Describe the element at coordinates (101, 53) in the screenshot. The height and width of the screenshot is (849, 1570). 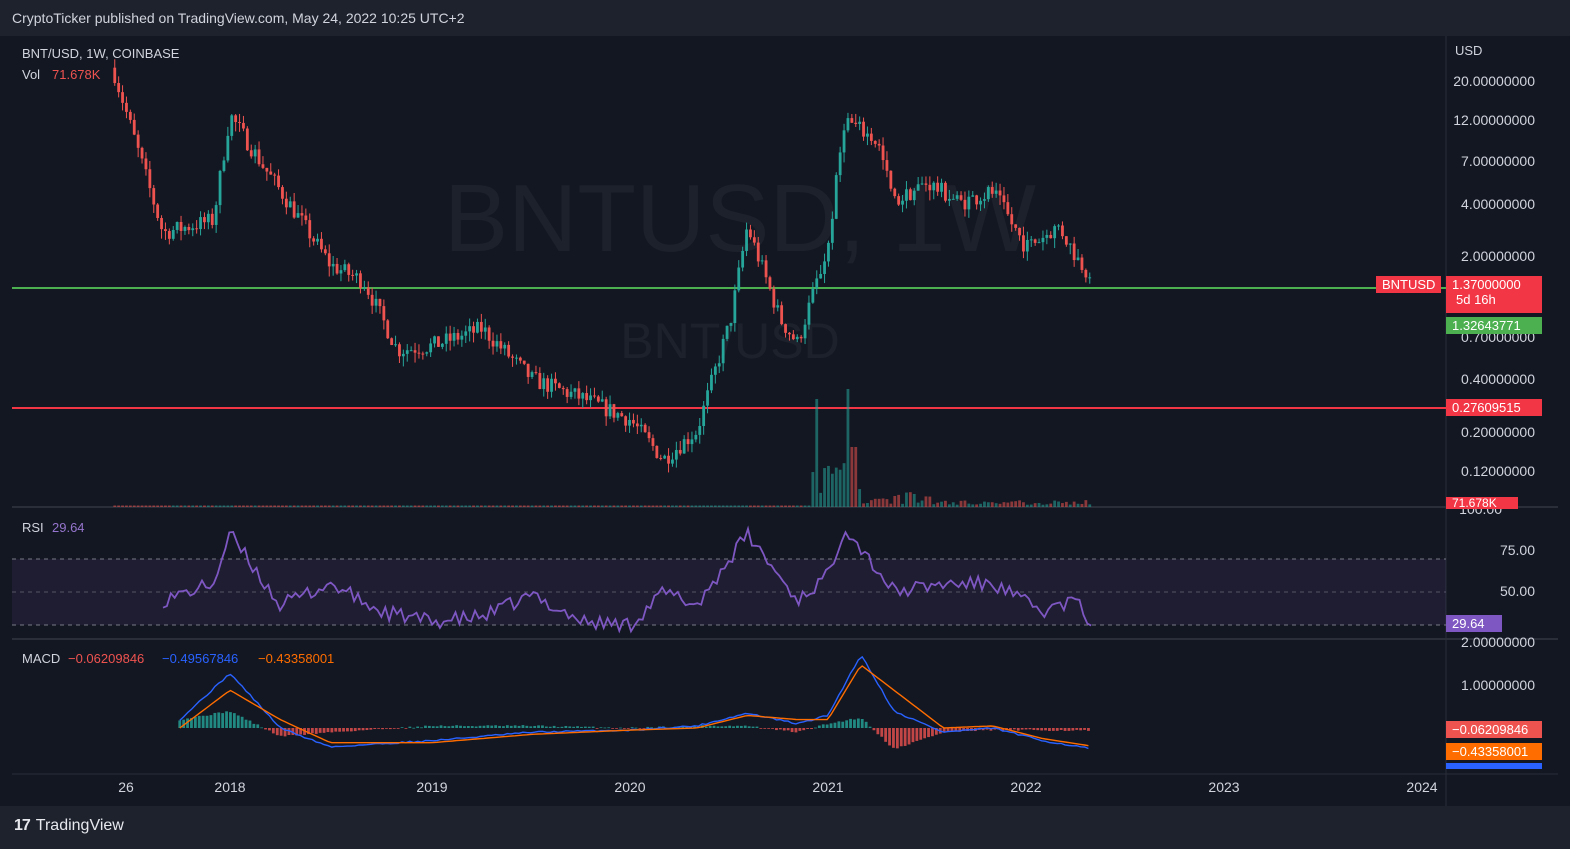
I see `symbol-legend: BNT/USD, 1W, COINBASE` at that location.